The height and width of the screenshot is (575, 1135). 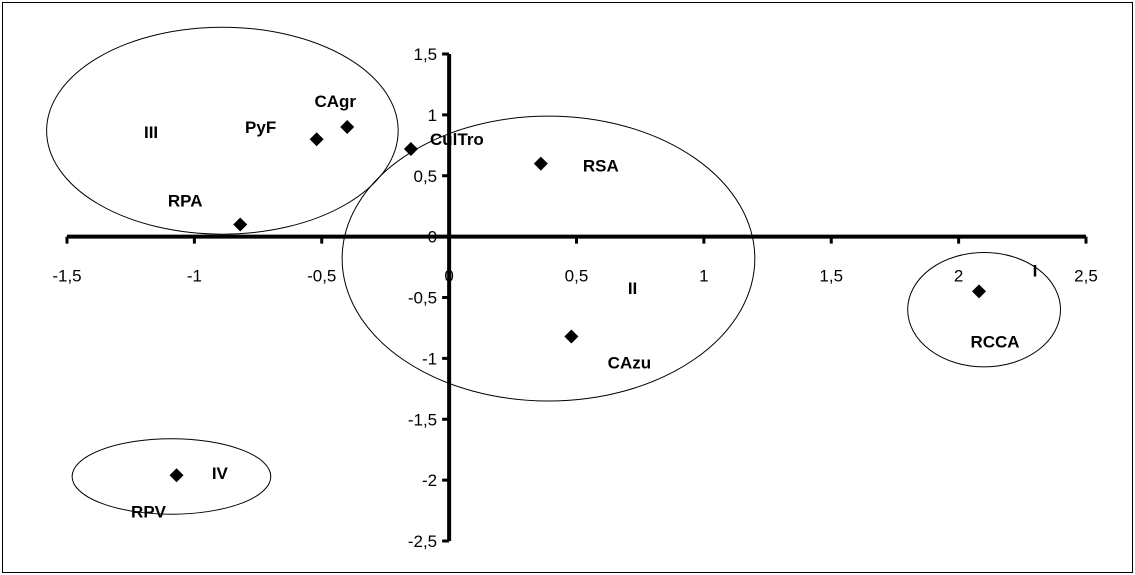 I want to click on y-tick-label: -0,5, so click(x=422, y=298).